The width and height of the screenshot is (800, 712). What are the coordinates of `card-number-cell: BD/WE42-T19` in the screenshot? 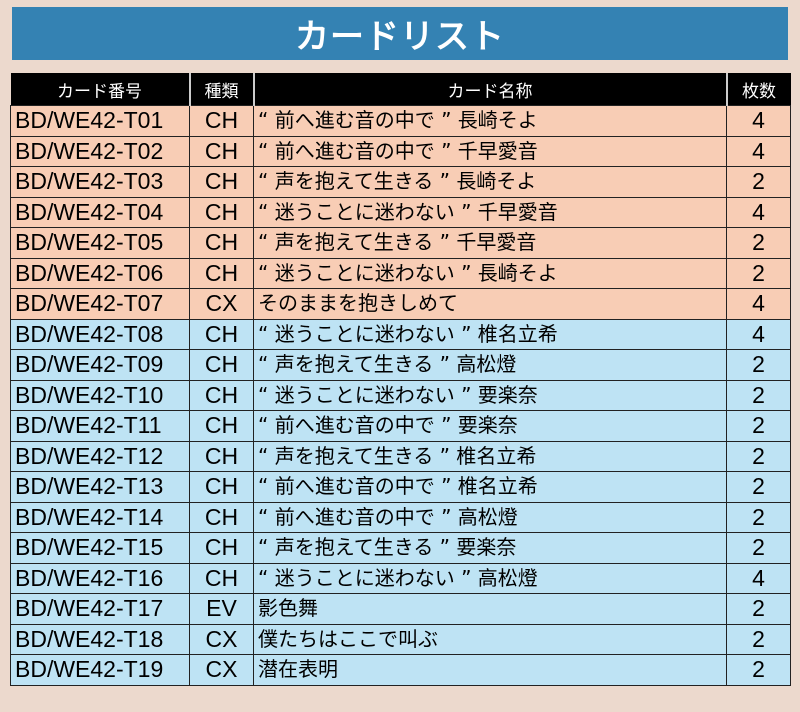 It's located at (100, 670).